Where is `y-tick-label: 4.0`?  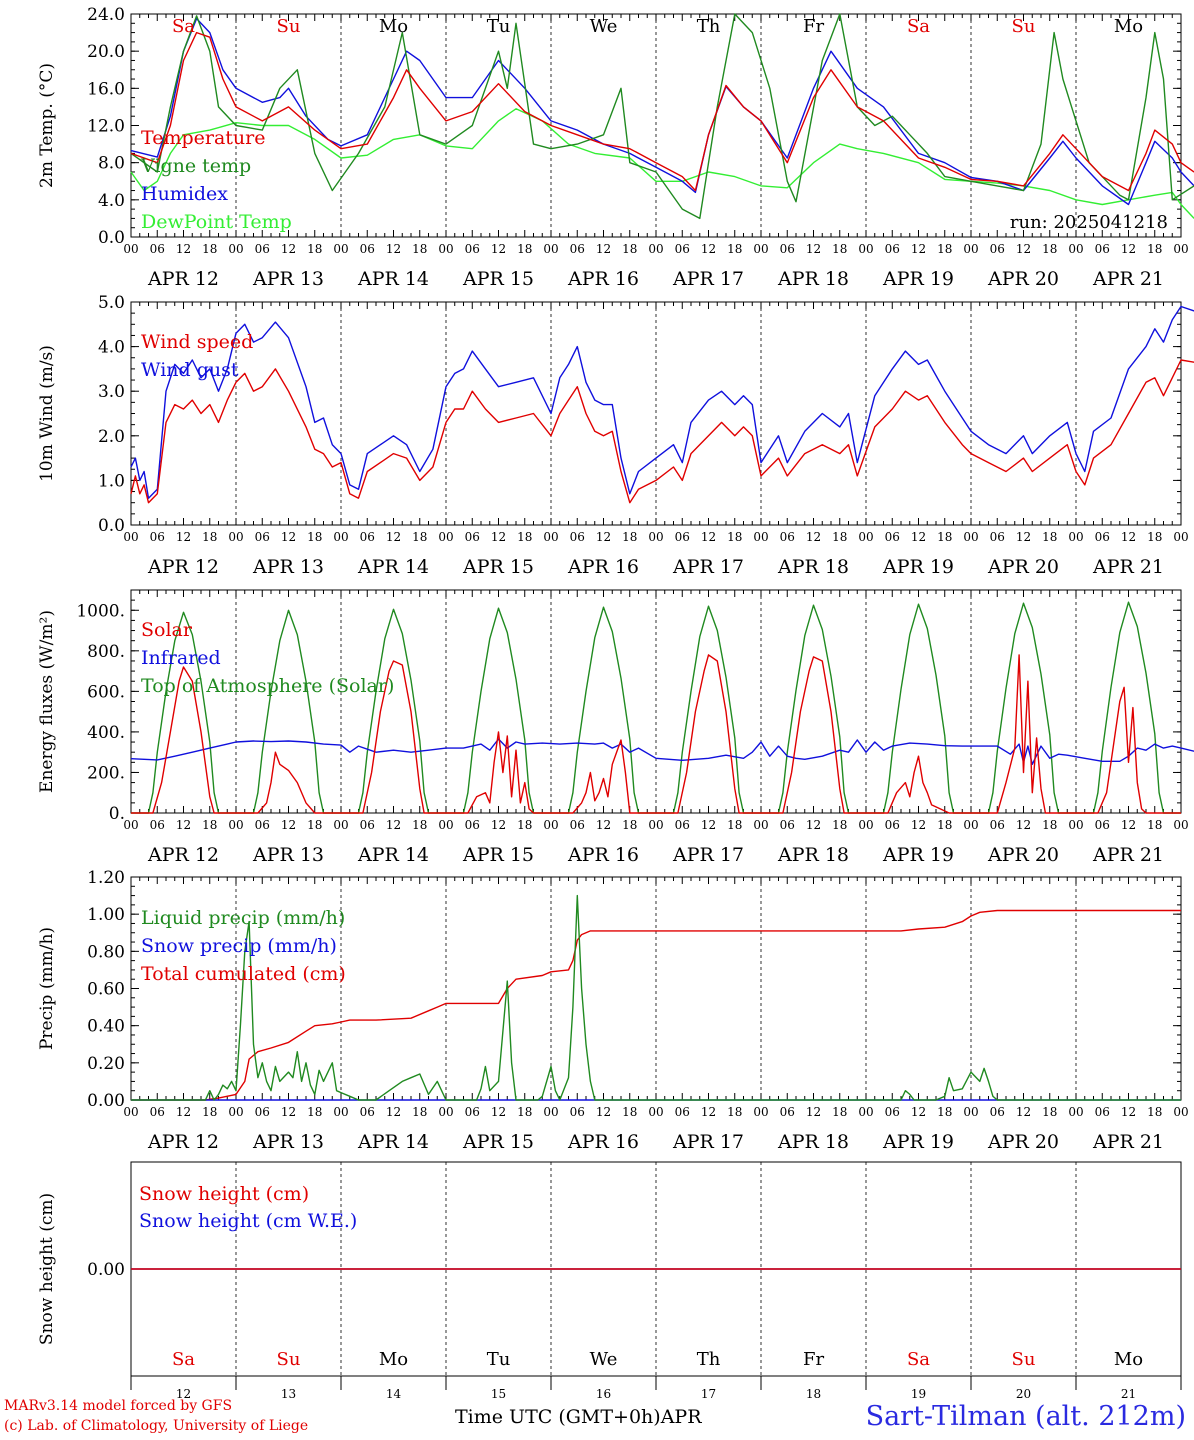 y-tick-label: 4.0 is located at coordinates (111, 201).